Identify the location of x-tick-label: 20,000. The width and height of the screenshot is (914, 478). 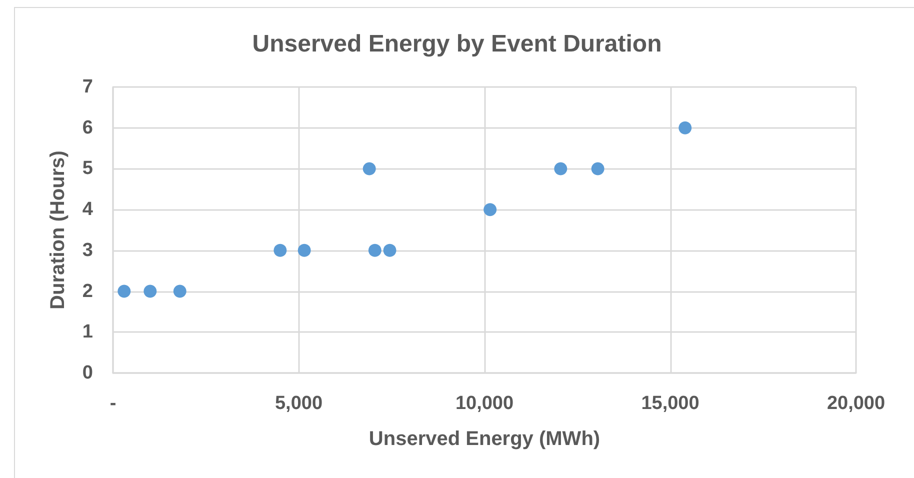
(856, 403).